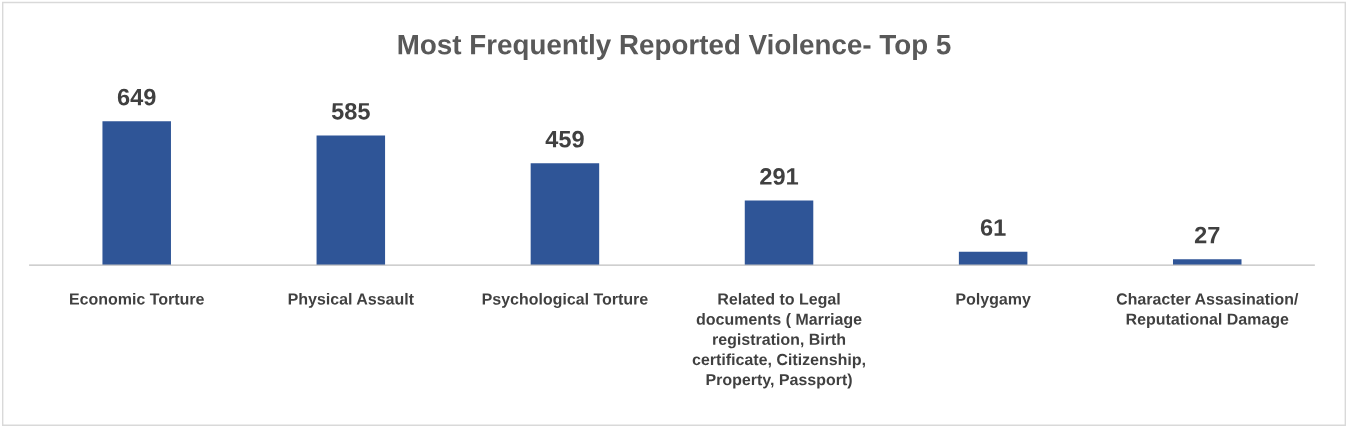 This screenshot has height=427, width=1348. Describe the element at coordinates (136, 97) in the screenshot. I see `data-label: 649` at that location.